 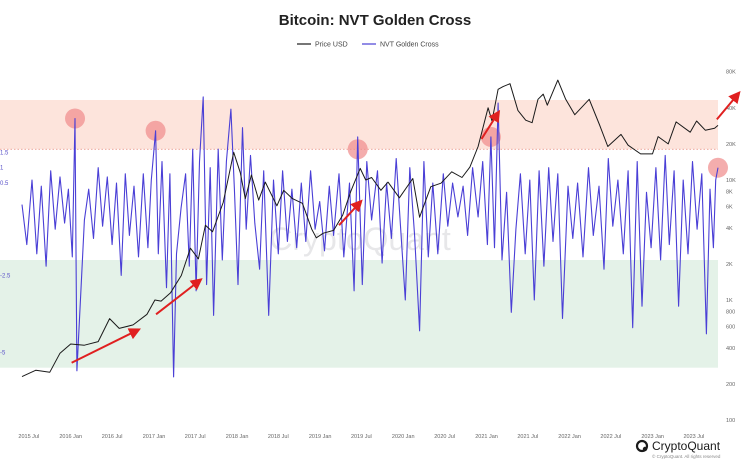 I want to click on x-tick-label: 2018 Jan, so click(x=237, y=437).